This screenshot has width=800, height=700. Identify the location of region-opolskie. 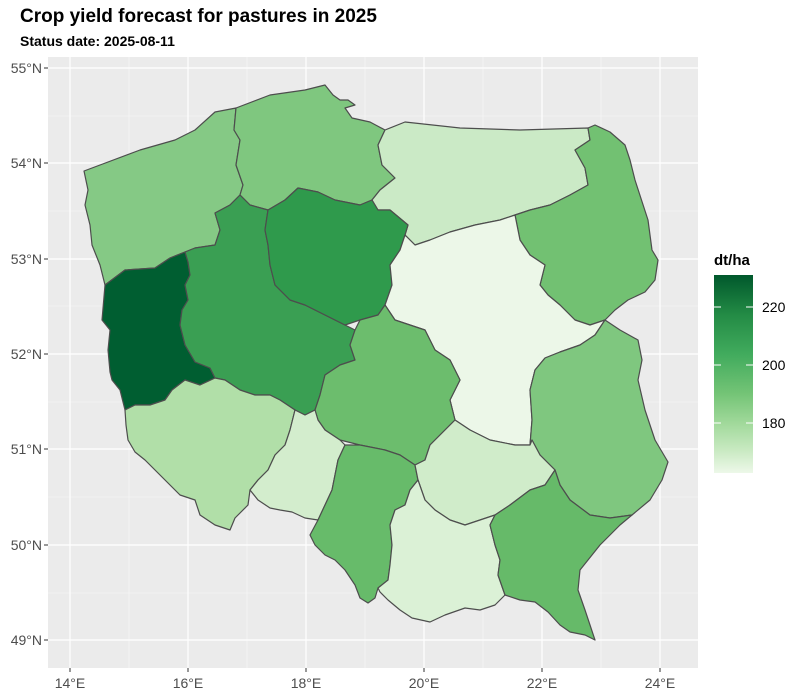
(297, 465).